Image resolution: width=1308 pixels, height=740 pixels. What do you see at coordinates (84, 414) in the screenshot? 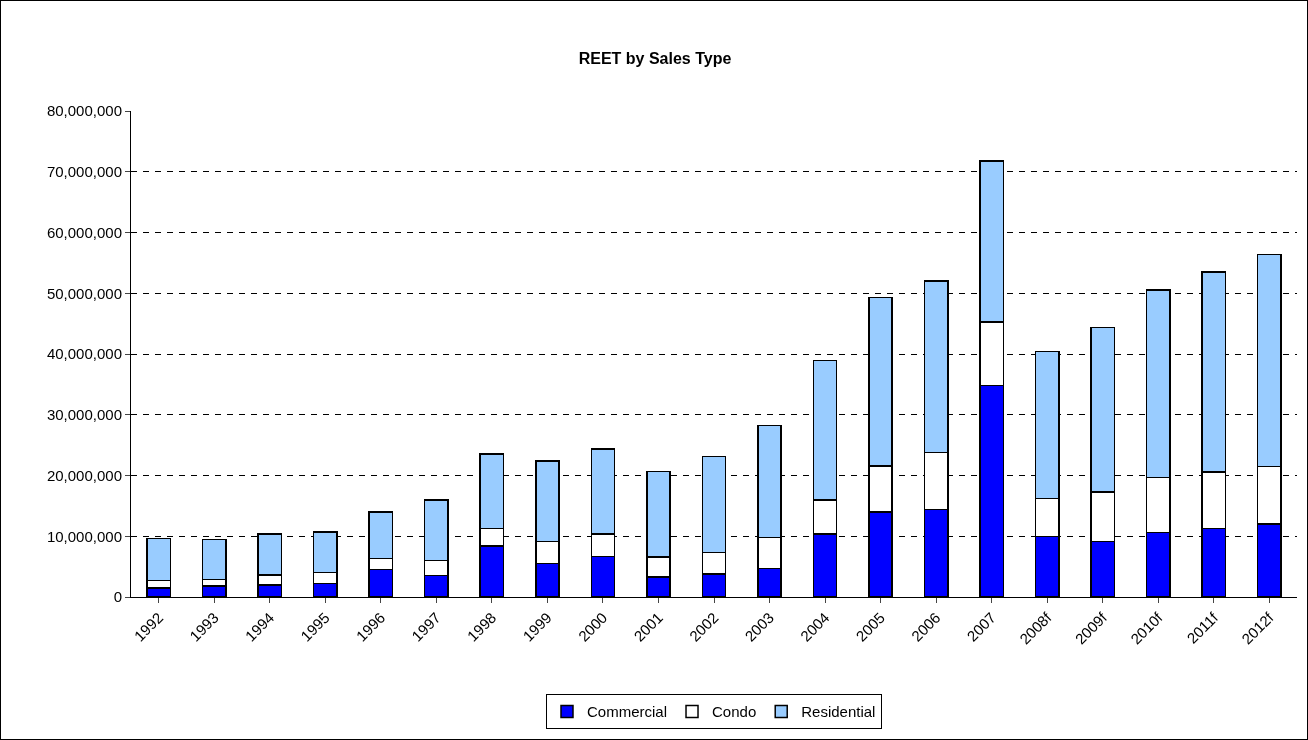
I see `y-tick-label: 30,000,000` at bounding box center [84, 414].